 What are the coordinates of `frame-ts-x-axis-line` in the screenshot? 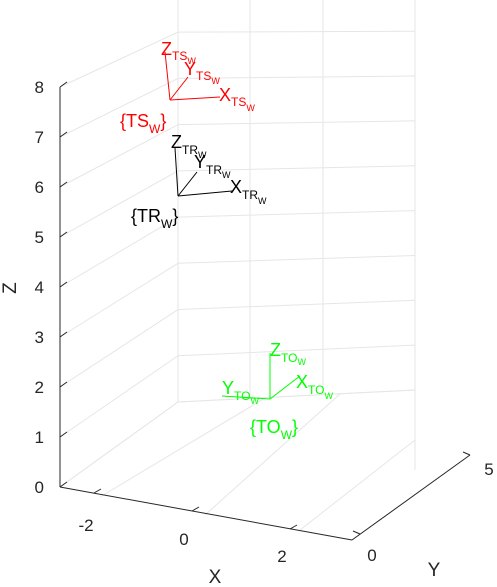 It's located at (195, 98).